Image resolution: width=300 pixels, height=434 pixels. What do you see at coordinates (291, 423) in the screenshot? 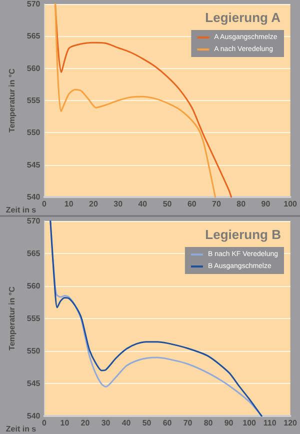
I see `x-tick-label: 120` at bounding box center [291, 423].